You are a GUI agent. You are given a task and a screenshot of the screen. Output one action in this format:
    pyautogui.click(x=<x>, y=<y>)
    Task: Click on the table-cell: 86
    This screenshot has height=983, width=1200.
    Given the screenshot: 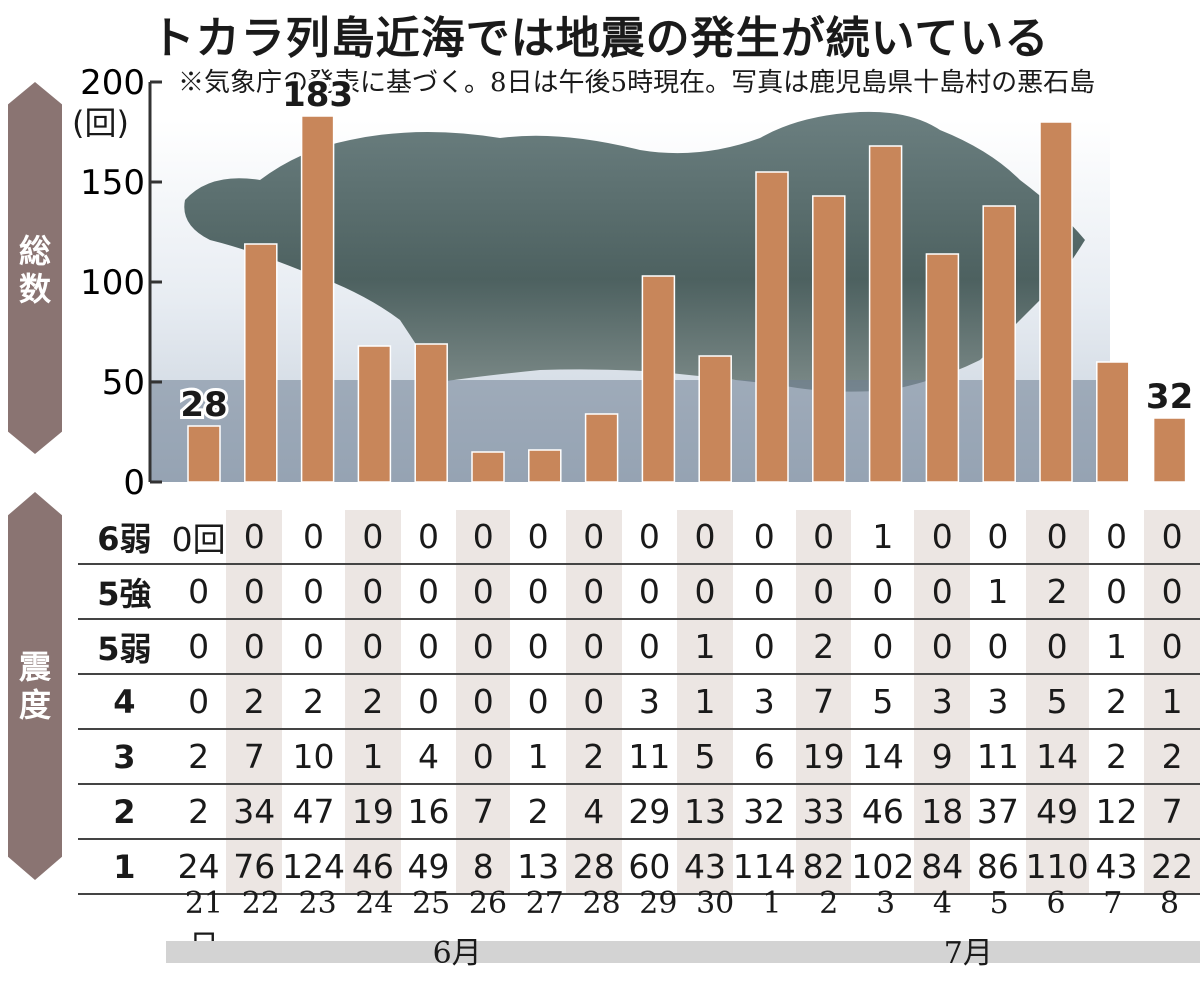 What is the action you would take?
    pyautogui.click(x=998, y=867)
    